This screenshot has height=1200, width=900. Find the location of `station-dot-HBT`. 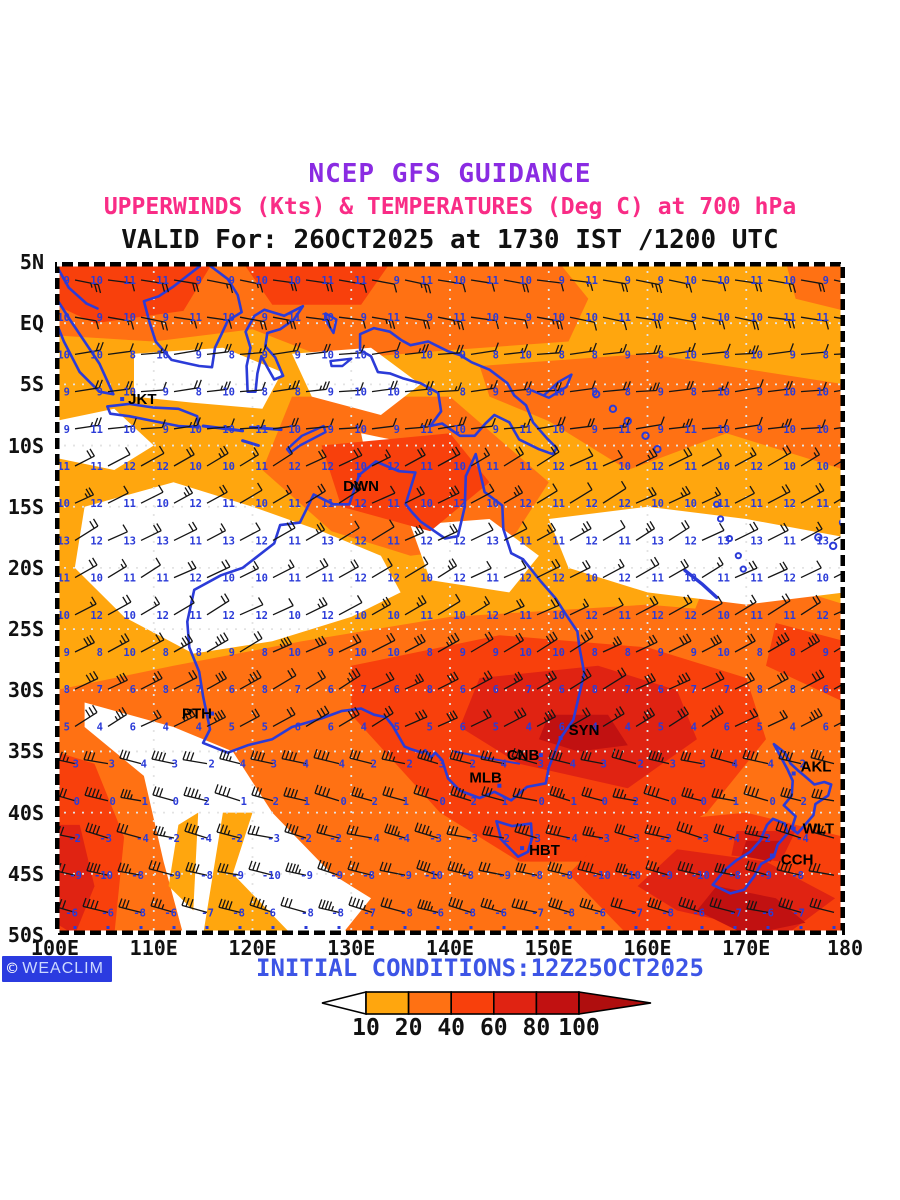

station-dot-HBT is located at coordinates (522, 848).